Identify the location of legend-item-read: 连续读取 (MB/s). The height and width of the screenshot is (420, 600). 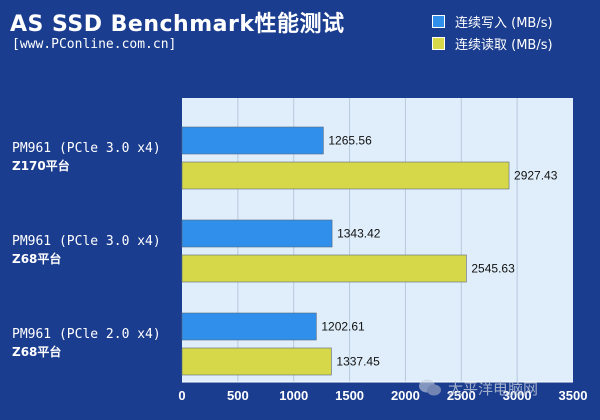
(492, 43).